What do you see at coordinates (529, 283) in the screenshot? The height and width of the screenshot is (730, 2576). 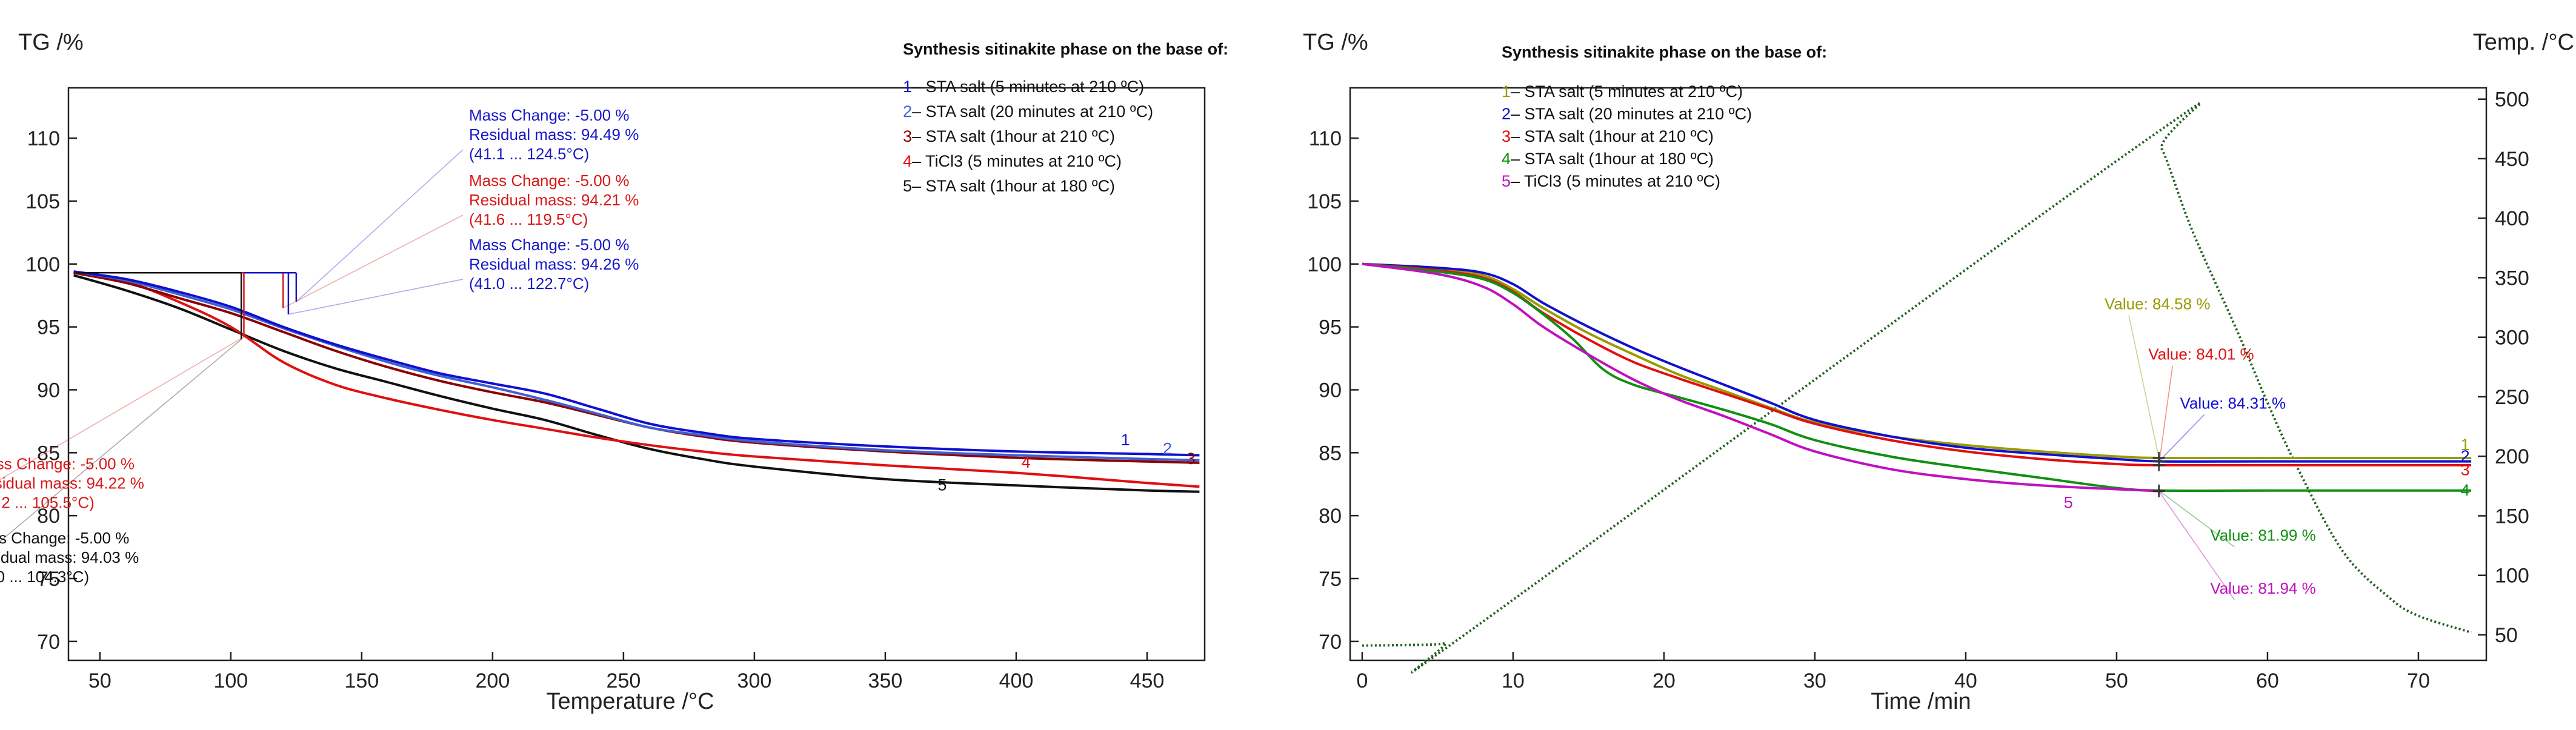 I see `annotation-text-line: (41.0 ... 122.7°C)` at bounding box center [529, 283].